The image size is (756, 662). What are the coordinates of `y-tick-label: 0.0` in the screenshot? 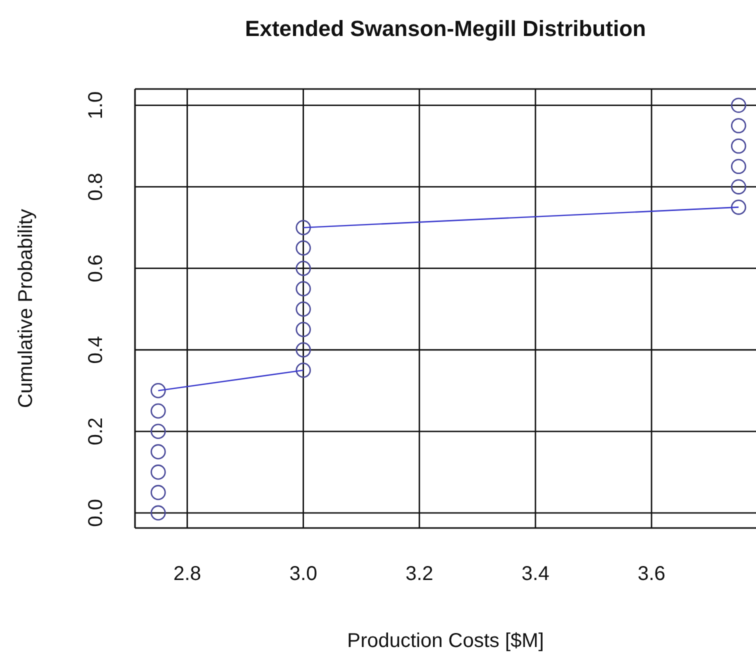 It's located at (96, 513).